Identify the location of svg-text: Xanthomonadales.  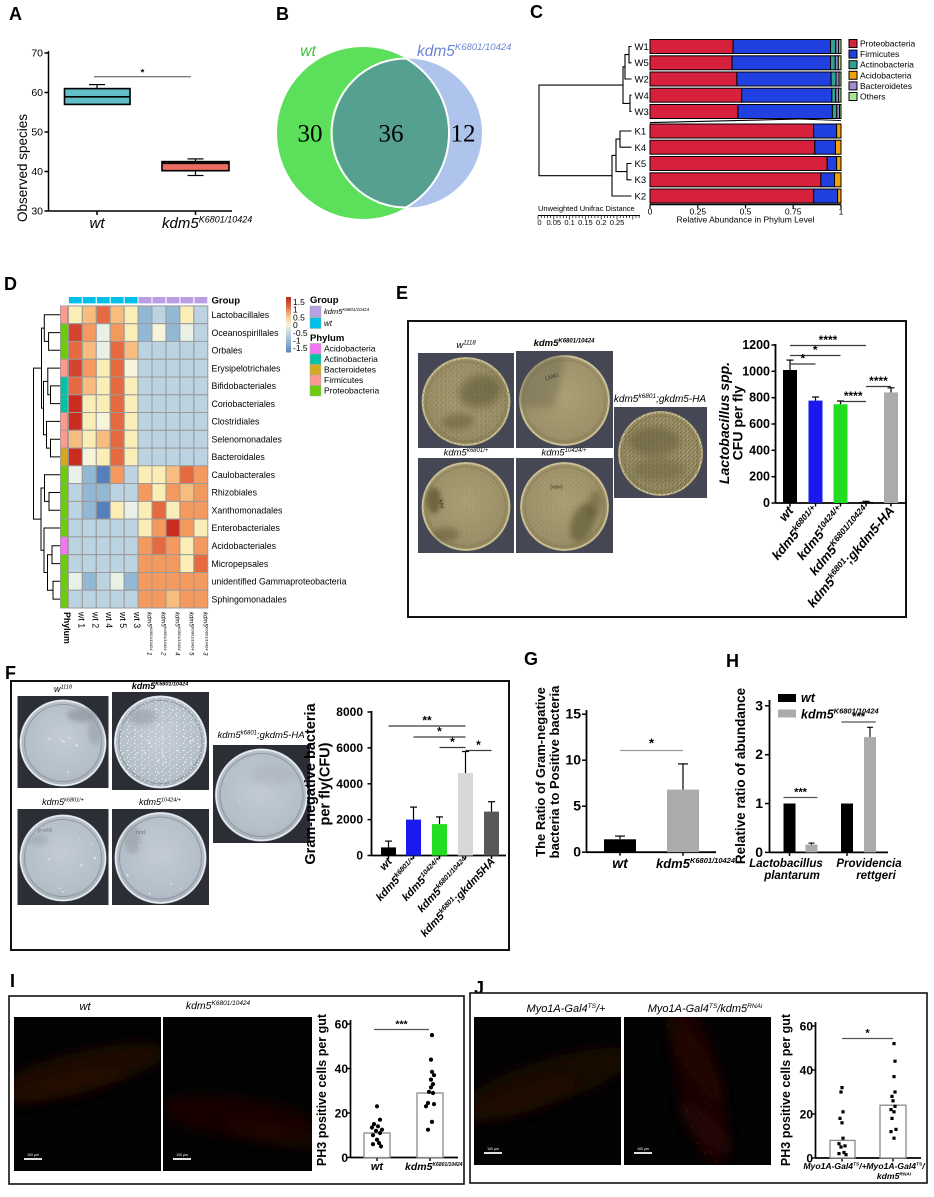
(248, 511).